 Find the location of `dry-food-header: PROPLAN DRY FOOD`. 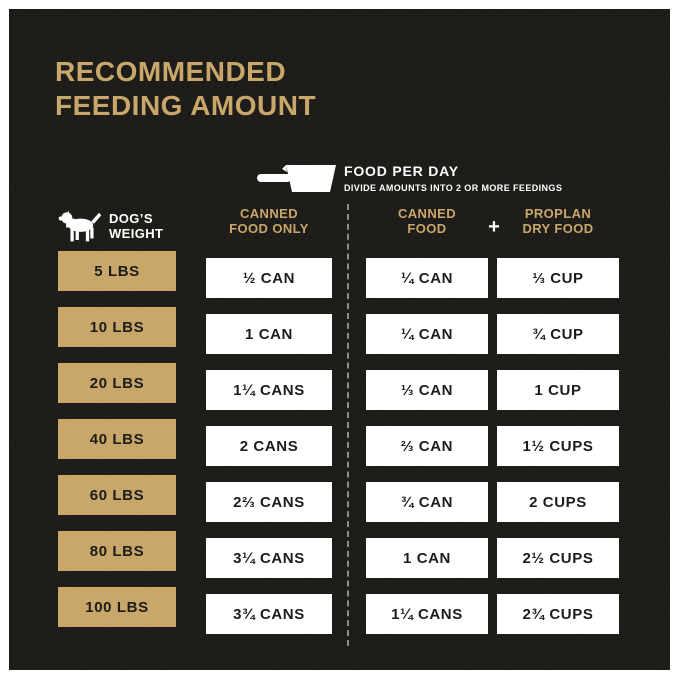

dry-food-header: PROPLAN DRY FOOD is located at coordinates (558, 232).